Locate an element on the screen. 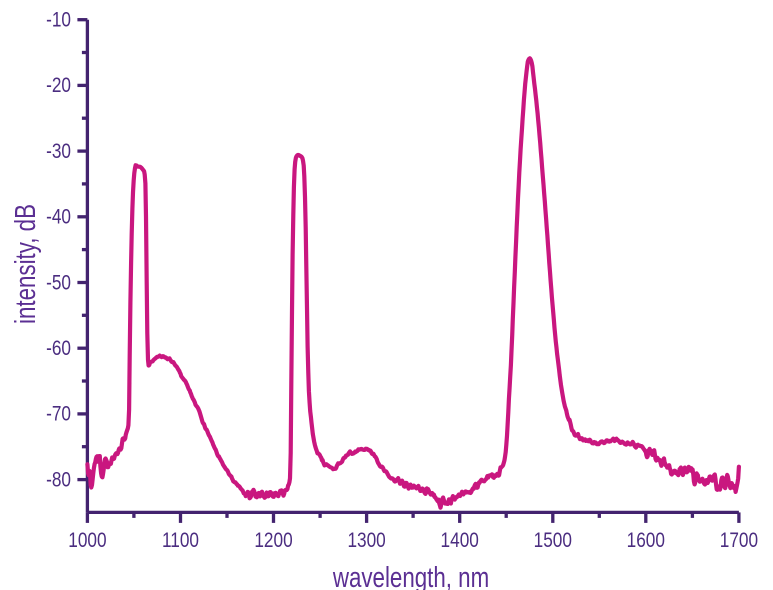 This screenshot has width=773, height=590. svg-text: 1300 is located at coordinates (366, 541).